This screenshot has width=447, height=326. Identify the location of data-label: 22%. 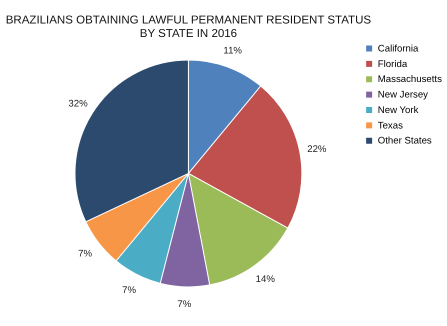
(317, 149).